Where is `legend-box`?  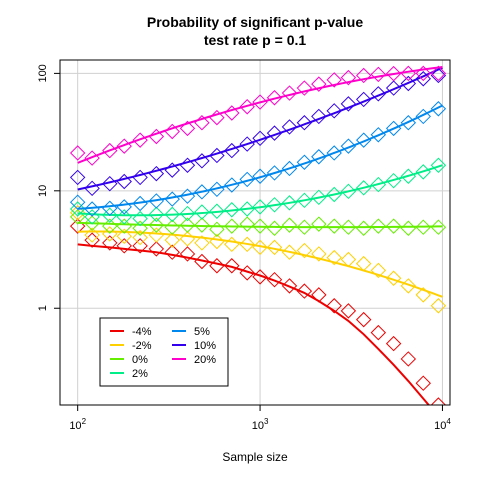
legend-box is located at coordinates (164, 352).